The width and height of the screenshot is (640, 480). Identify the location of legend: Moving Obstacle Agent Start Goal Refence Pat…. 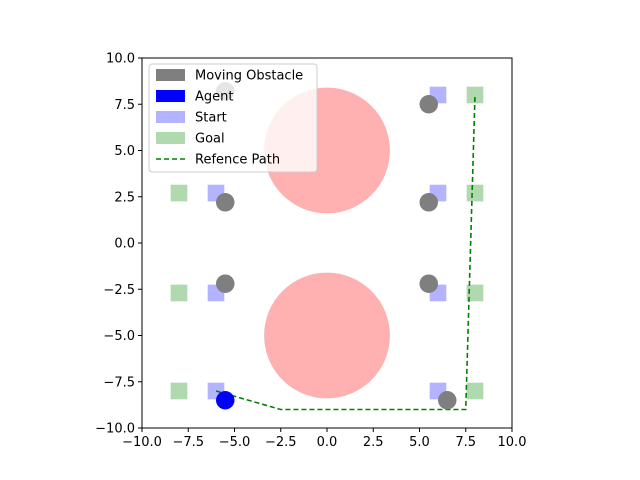
(233, 118).